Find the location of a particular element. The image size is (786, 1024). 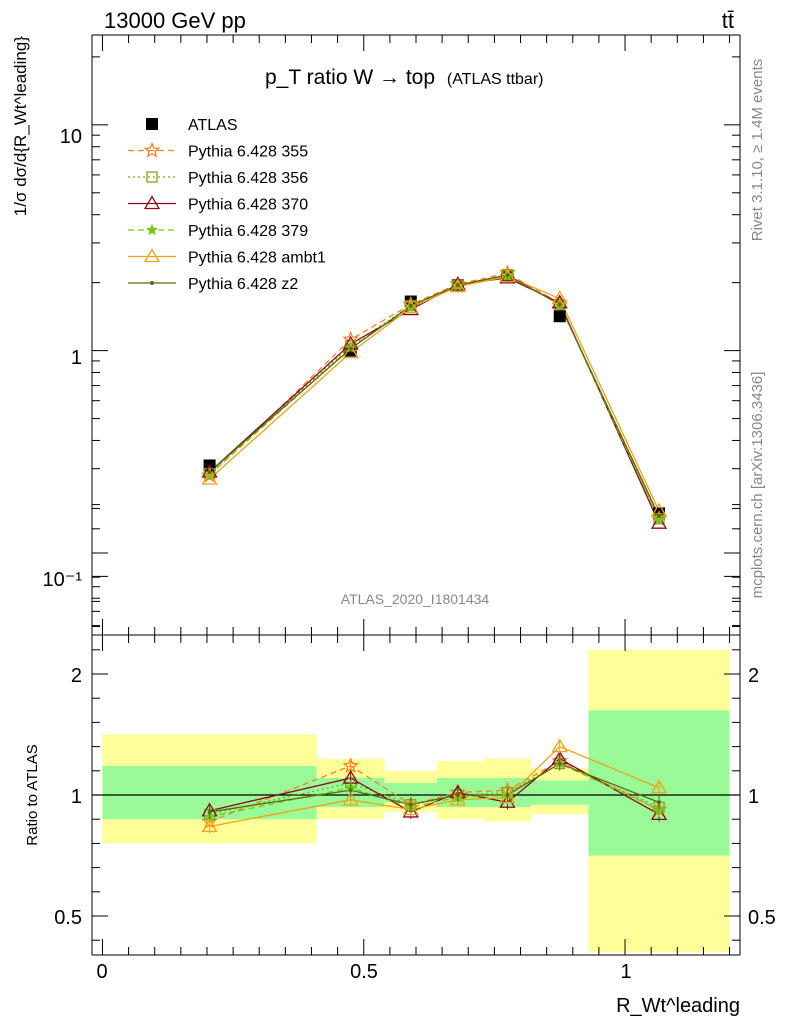

legend-marker-atlas is located at coordinates (152, 124).